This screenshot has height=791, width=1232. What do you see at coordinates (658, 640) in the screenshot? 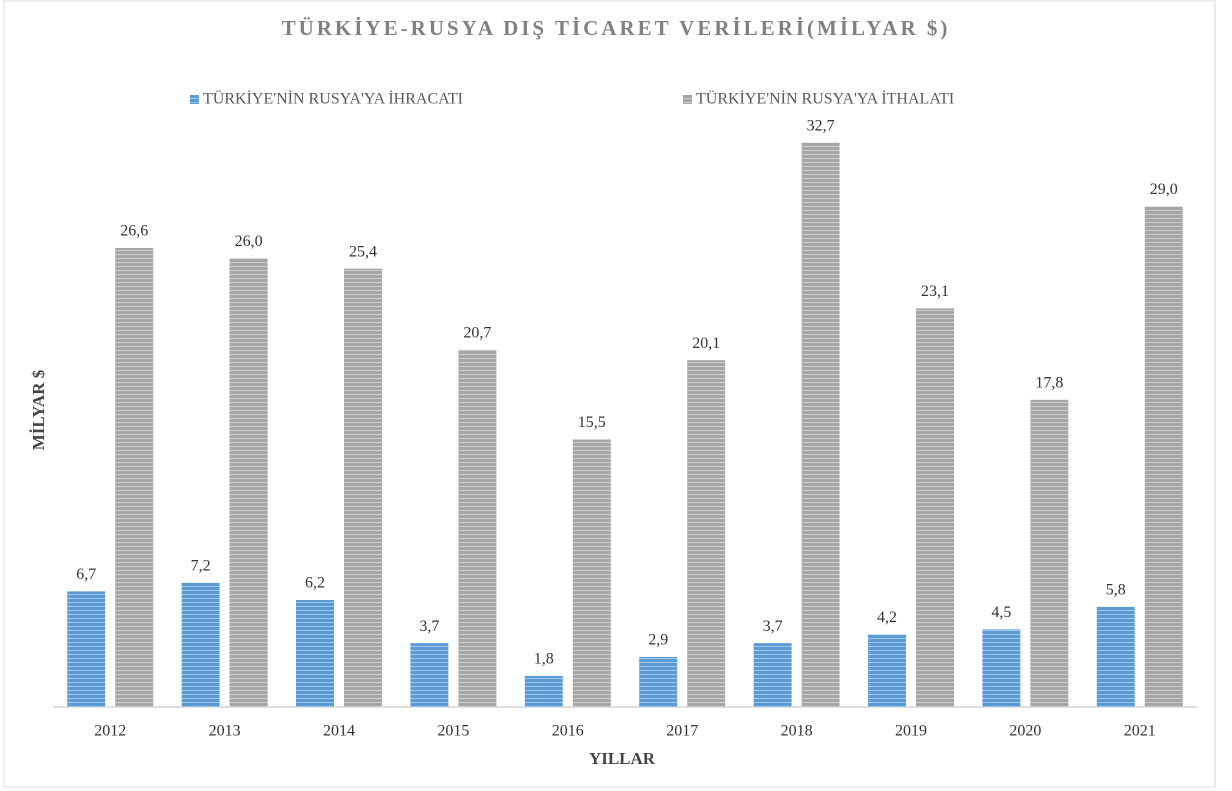
I see `data-label: 2,9` at bounding box center [658, 640].